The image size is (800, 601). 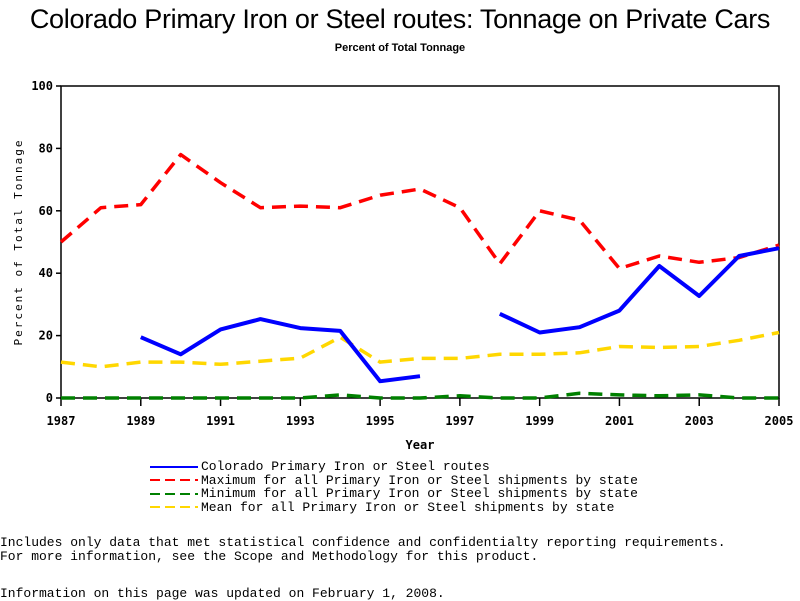 I want to click on x-tick-label: 1995, so click(x=380, y=421).